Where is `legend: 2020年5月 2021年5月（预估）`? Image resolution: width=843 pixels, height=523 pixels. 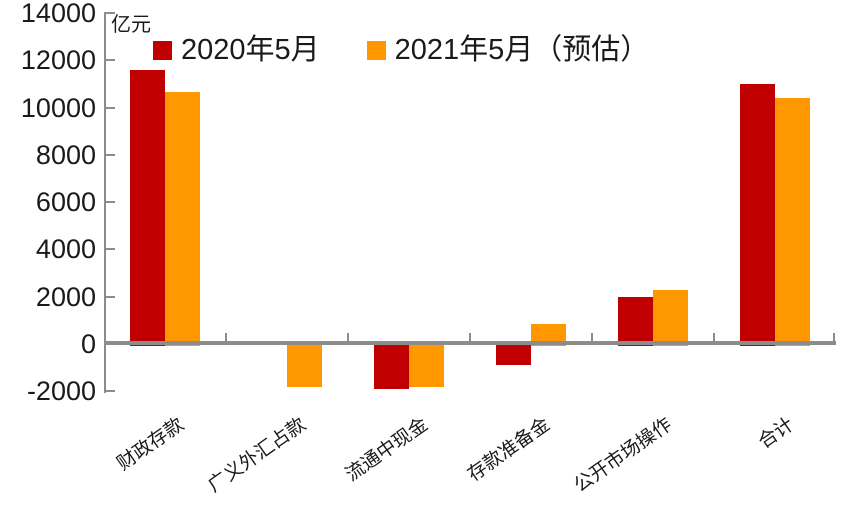
legend: 2020年5月 2021年5月（预估） is located at coordinates (401, 50).